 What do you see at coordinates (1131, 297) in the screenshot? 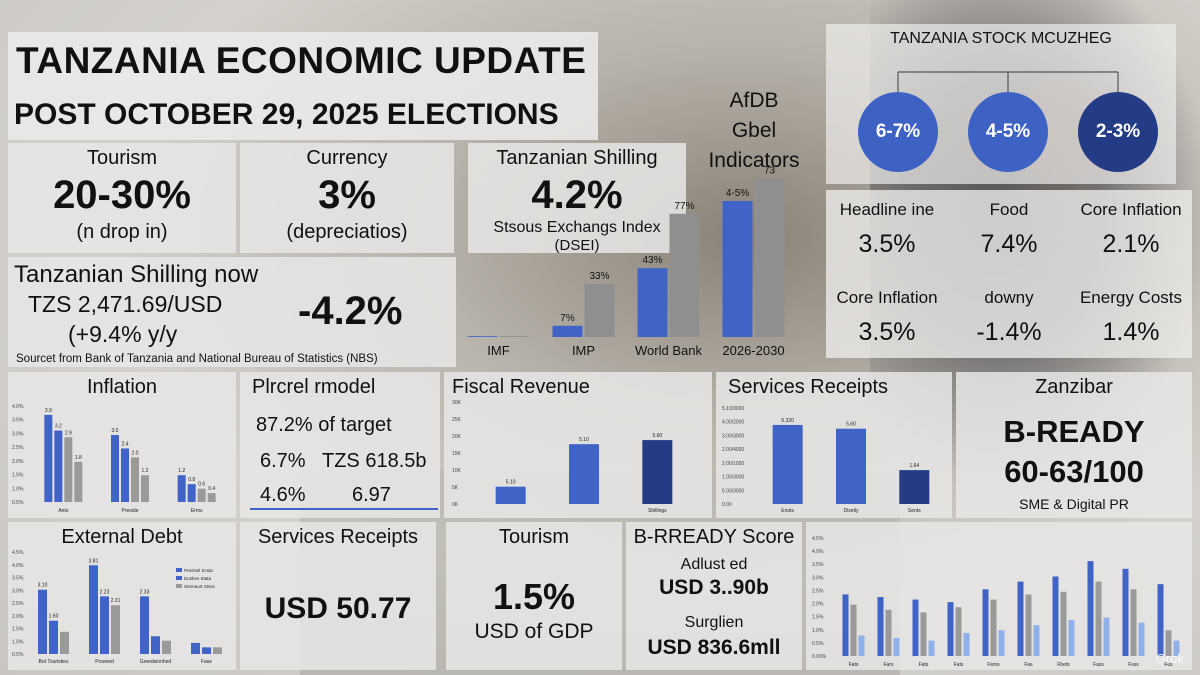
I see `grid-r2c3-label: Energy Costs` at bounding box center [1131, 297].